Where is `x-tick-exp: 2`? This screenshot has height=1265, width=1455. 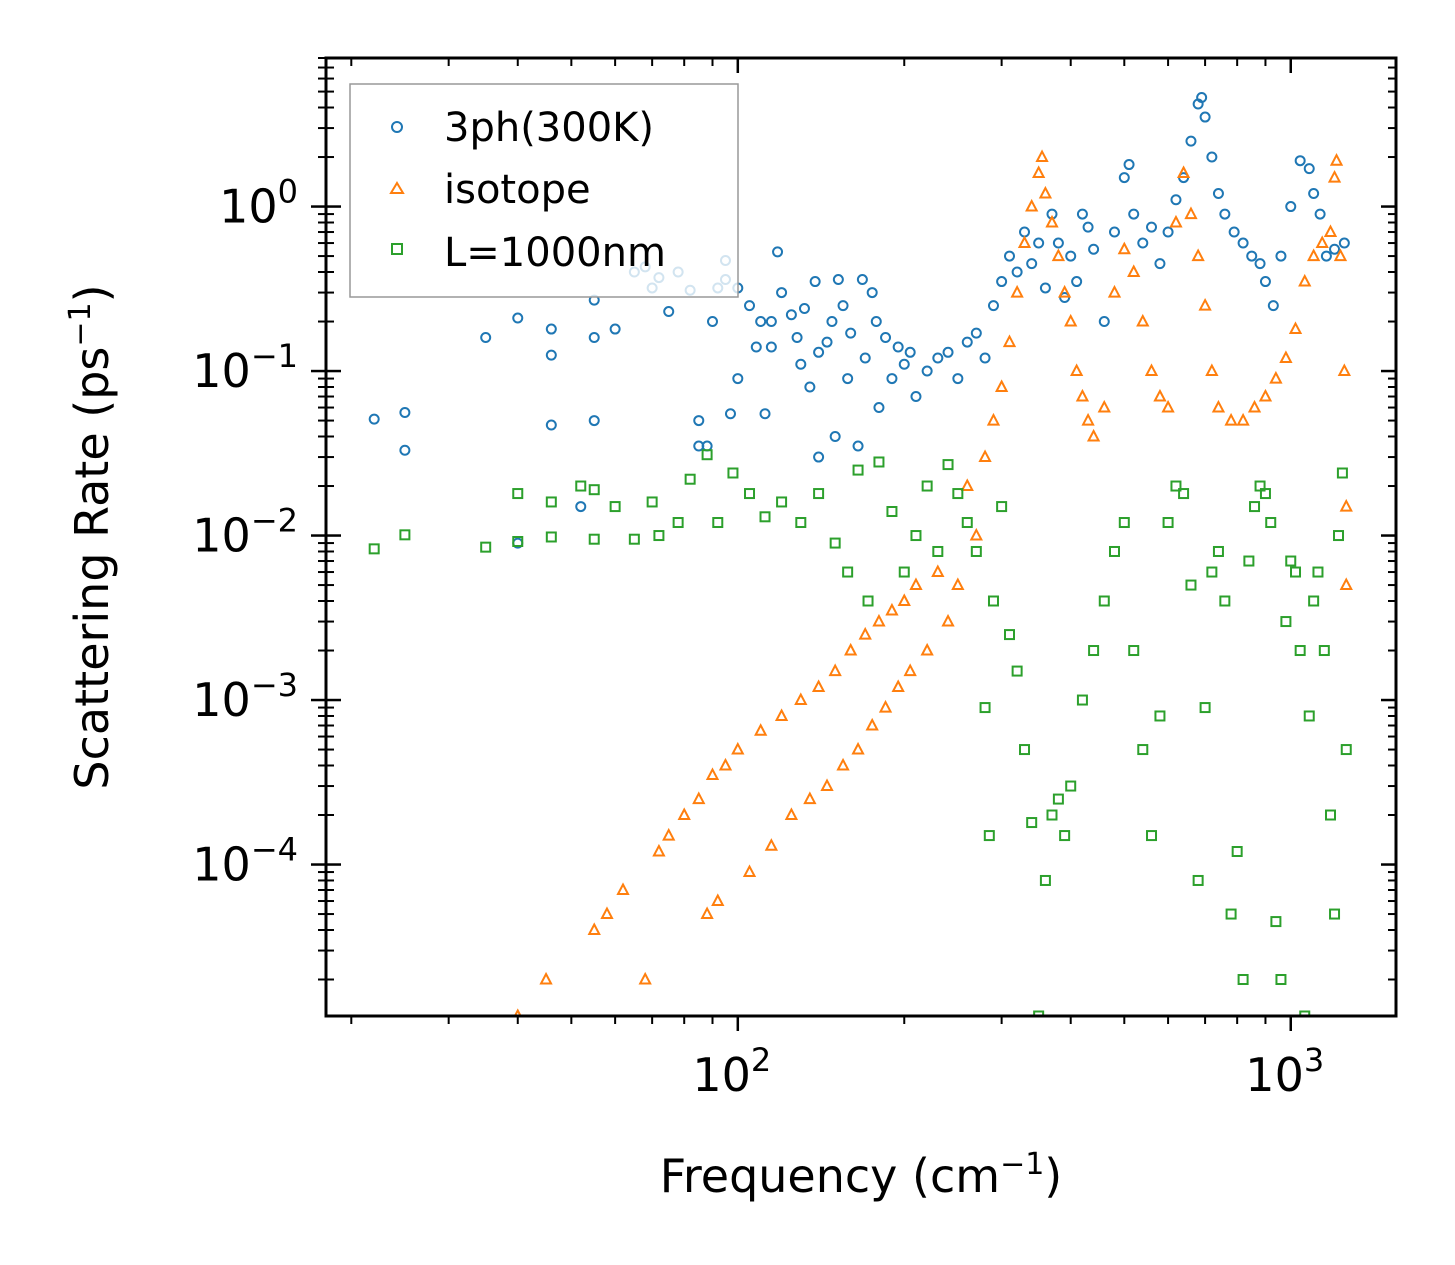 x-tick-exp: 2 is located at coordinates (761, 1060).